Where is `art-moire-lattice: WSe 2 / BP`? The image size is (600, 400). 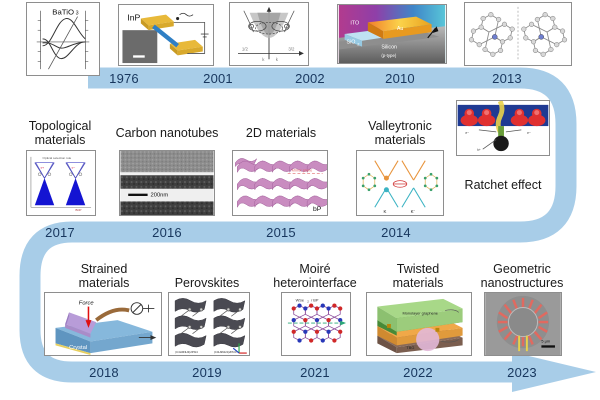
art-moire-lattice: WSe 2 / BP is located at coordinates (316, 324).